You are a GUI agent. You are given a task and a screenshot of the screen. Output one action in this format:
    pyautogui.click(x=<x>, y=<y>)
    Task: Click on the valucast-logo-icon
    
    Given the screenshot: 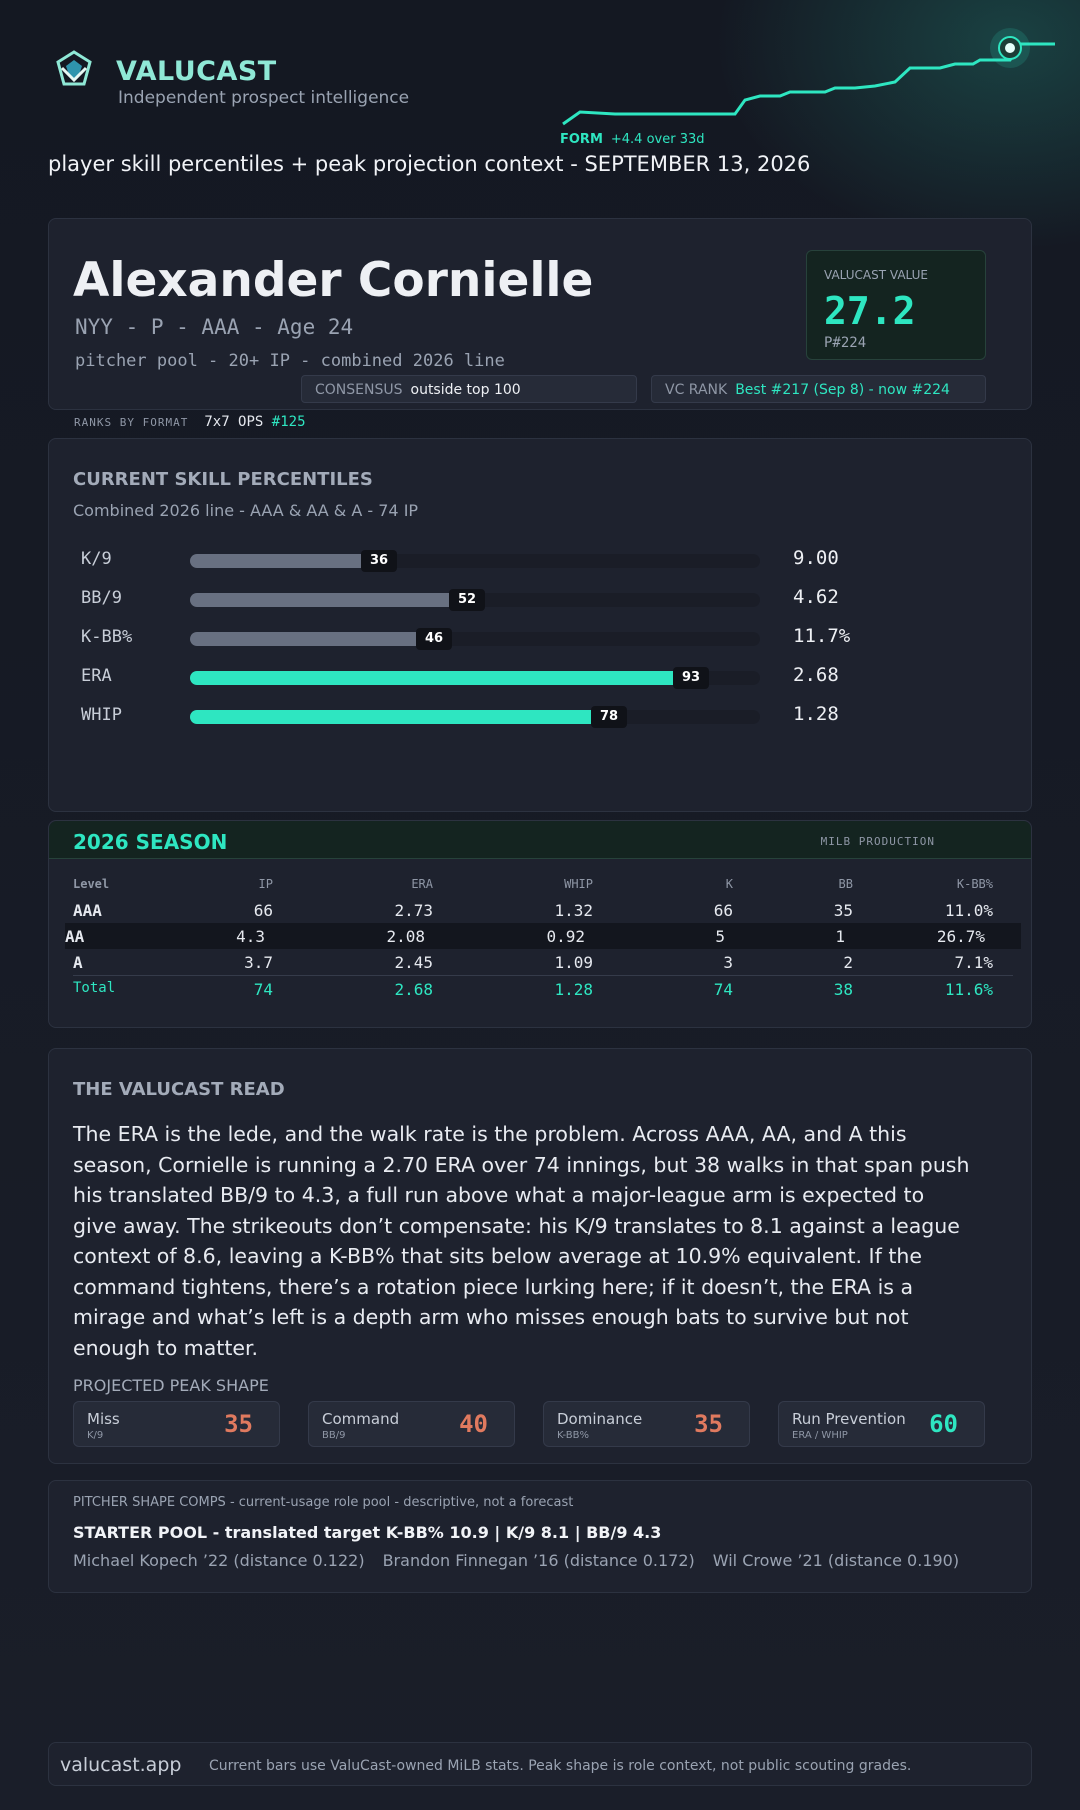 What is the action you would take?
    pyautogui.click(x=74, y=68)
    